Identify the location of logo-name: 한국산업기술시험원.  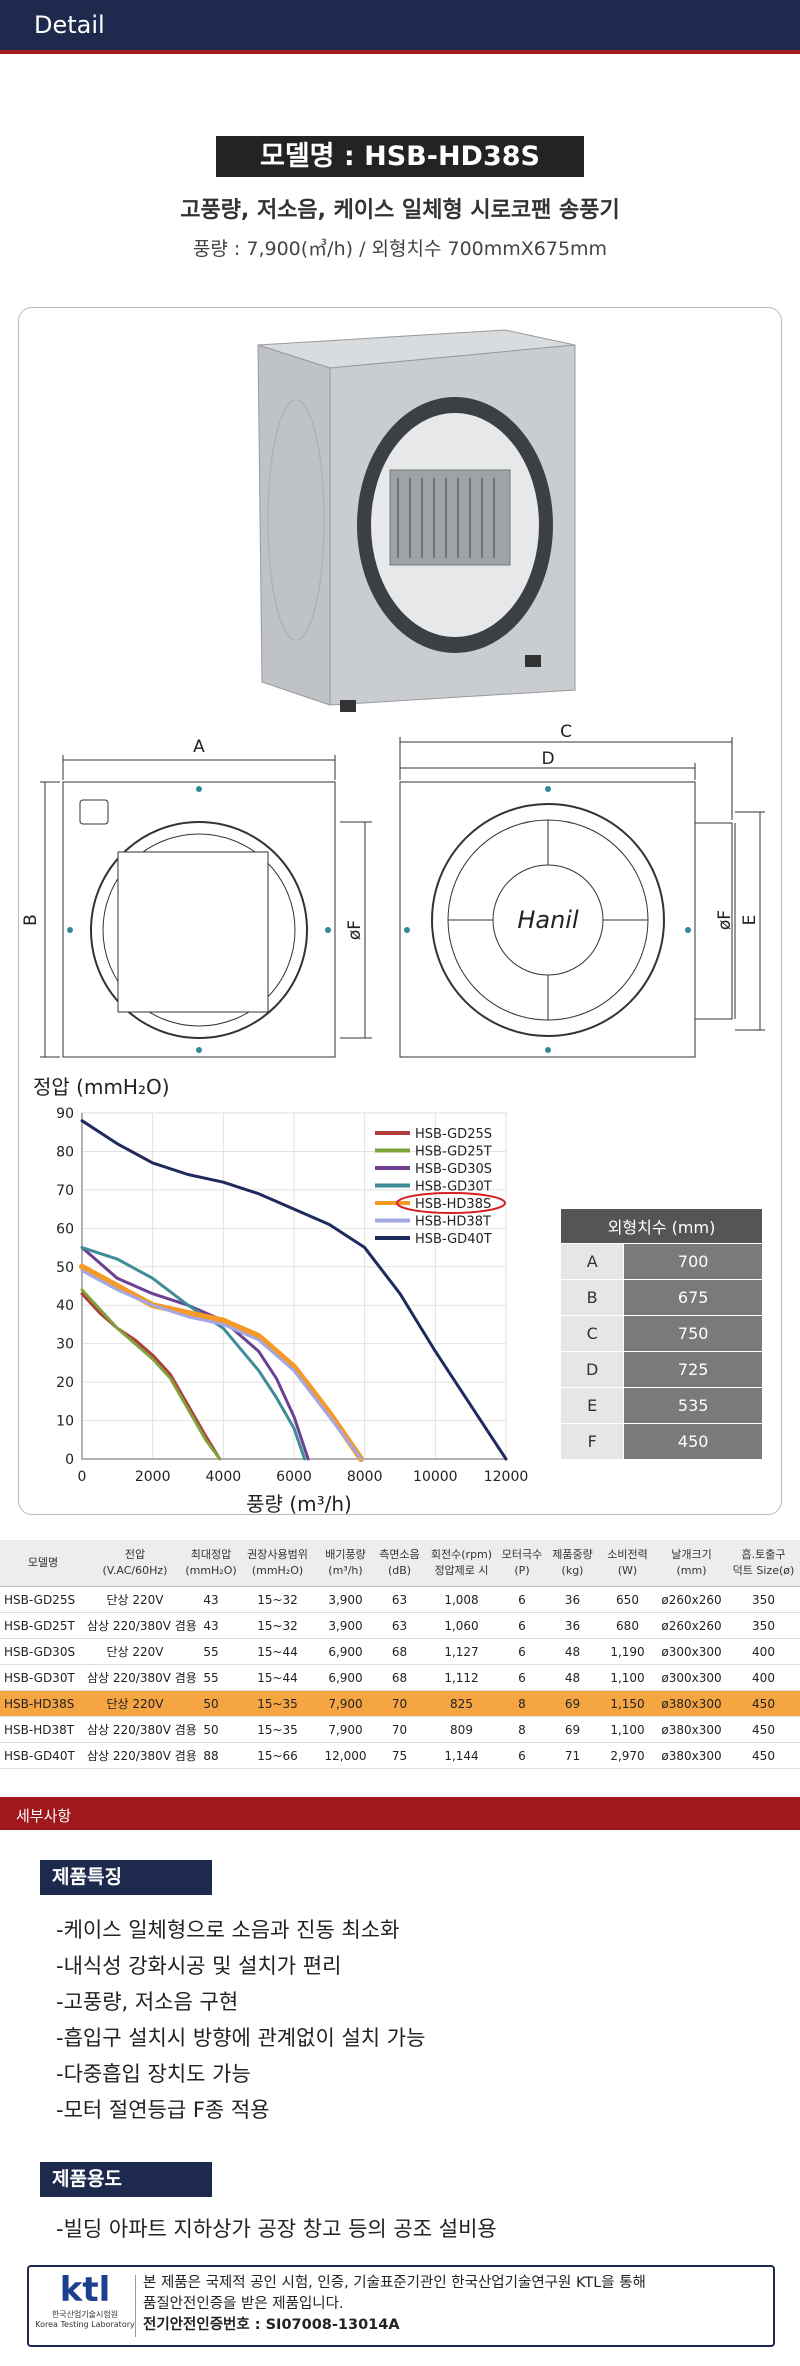
(85, 2314).